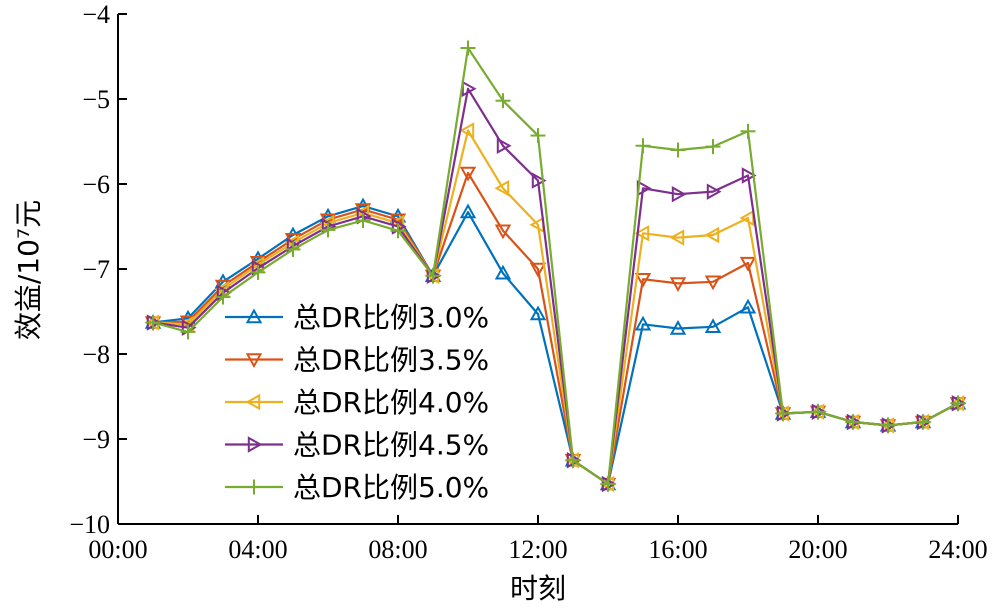  I want to click on x-tick-label: 12:00, so click(537, 549).